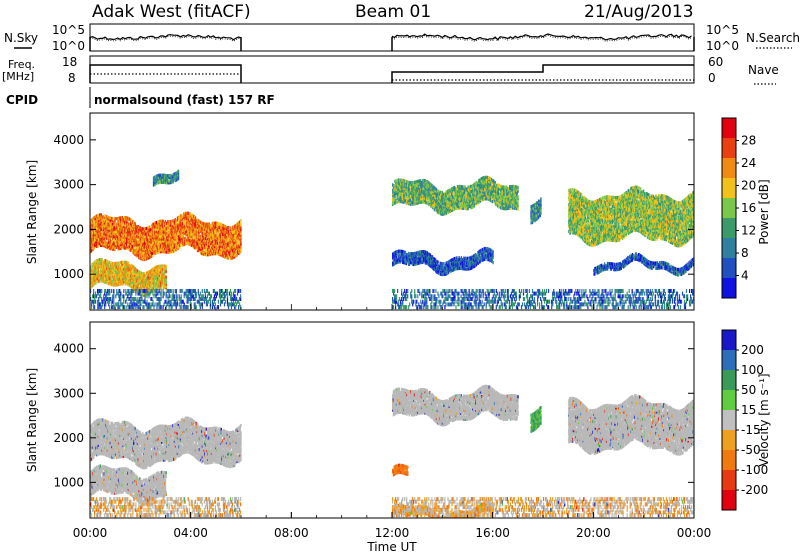  I want to click on nsearch-trace, so click(541, 38).